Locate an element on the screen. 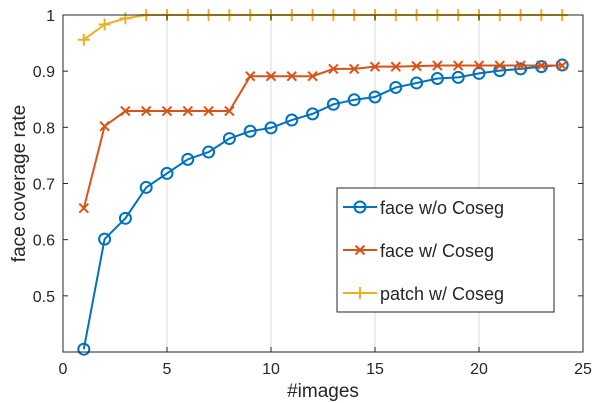 The height and width of the screenshot is (403, 593). x-tick-label: 5 is located at coordinates (167, 369).